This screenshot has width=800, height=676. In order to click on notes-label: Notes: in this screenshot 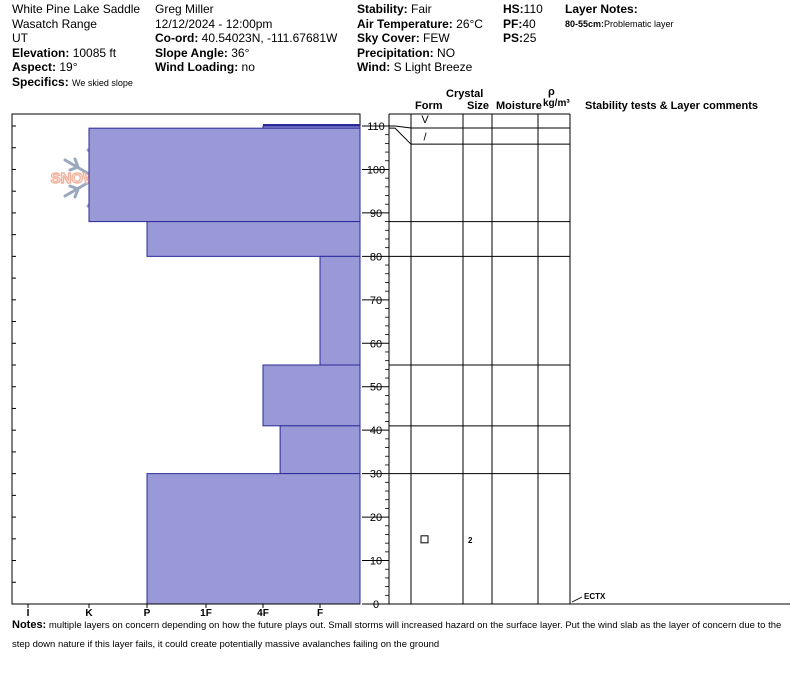, I will do `click(29, 625)`.